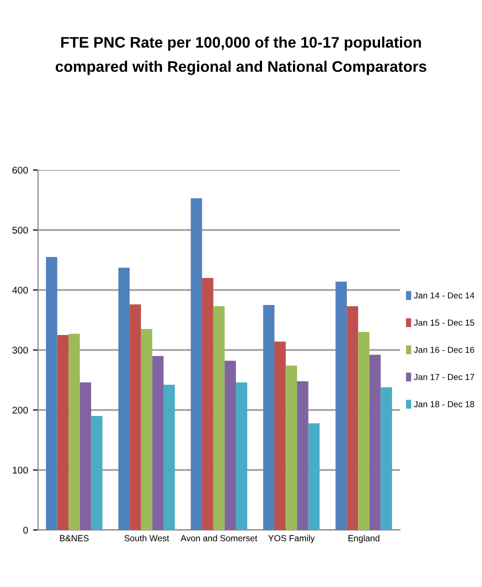  Describe the element at coordinates (74, 538) in the screenshot. I see `x-tick-label: B&NES` at that location.